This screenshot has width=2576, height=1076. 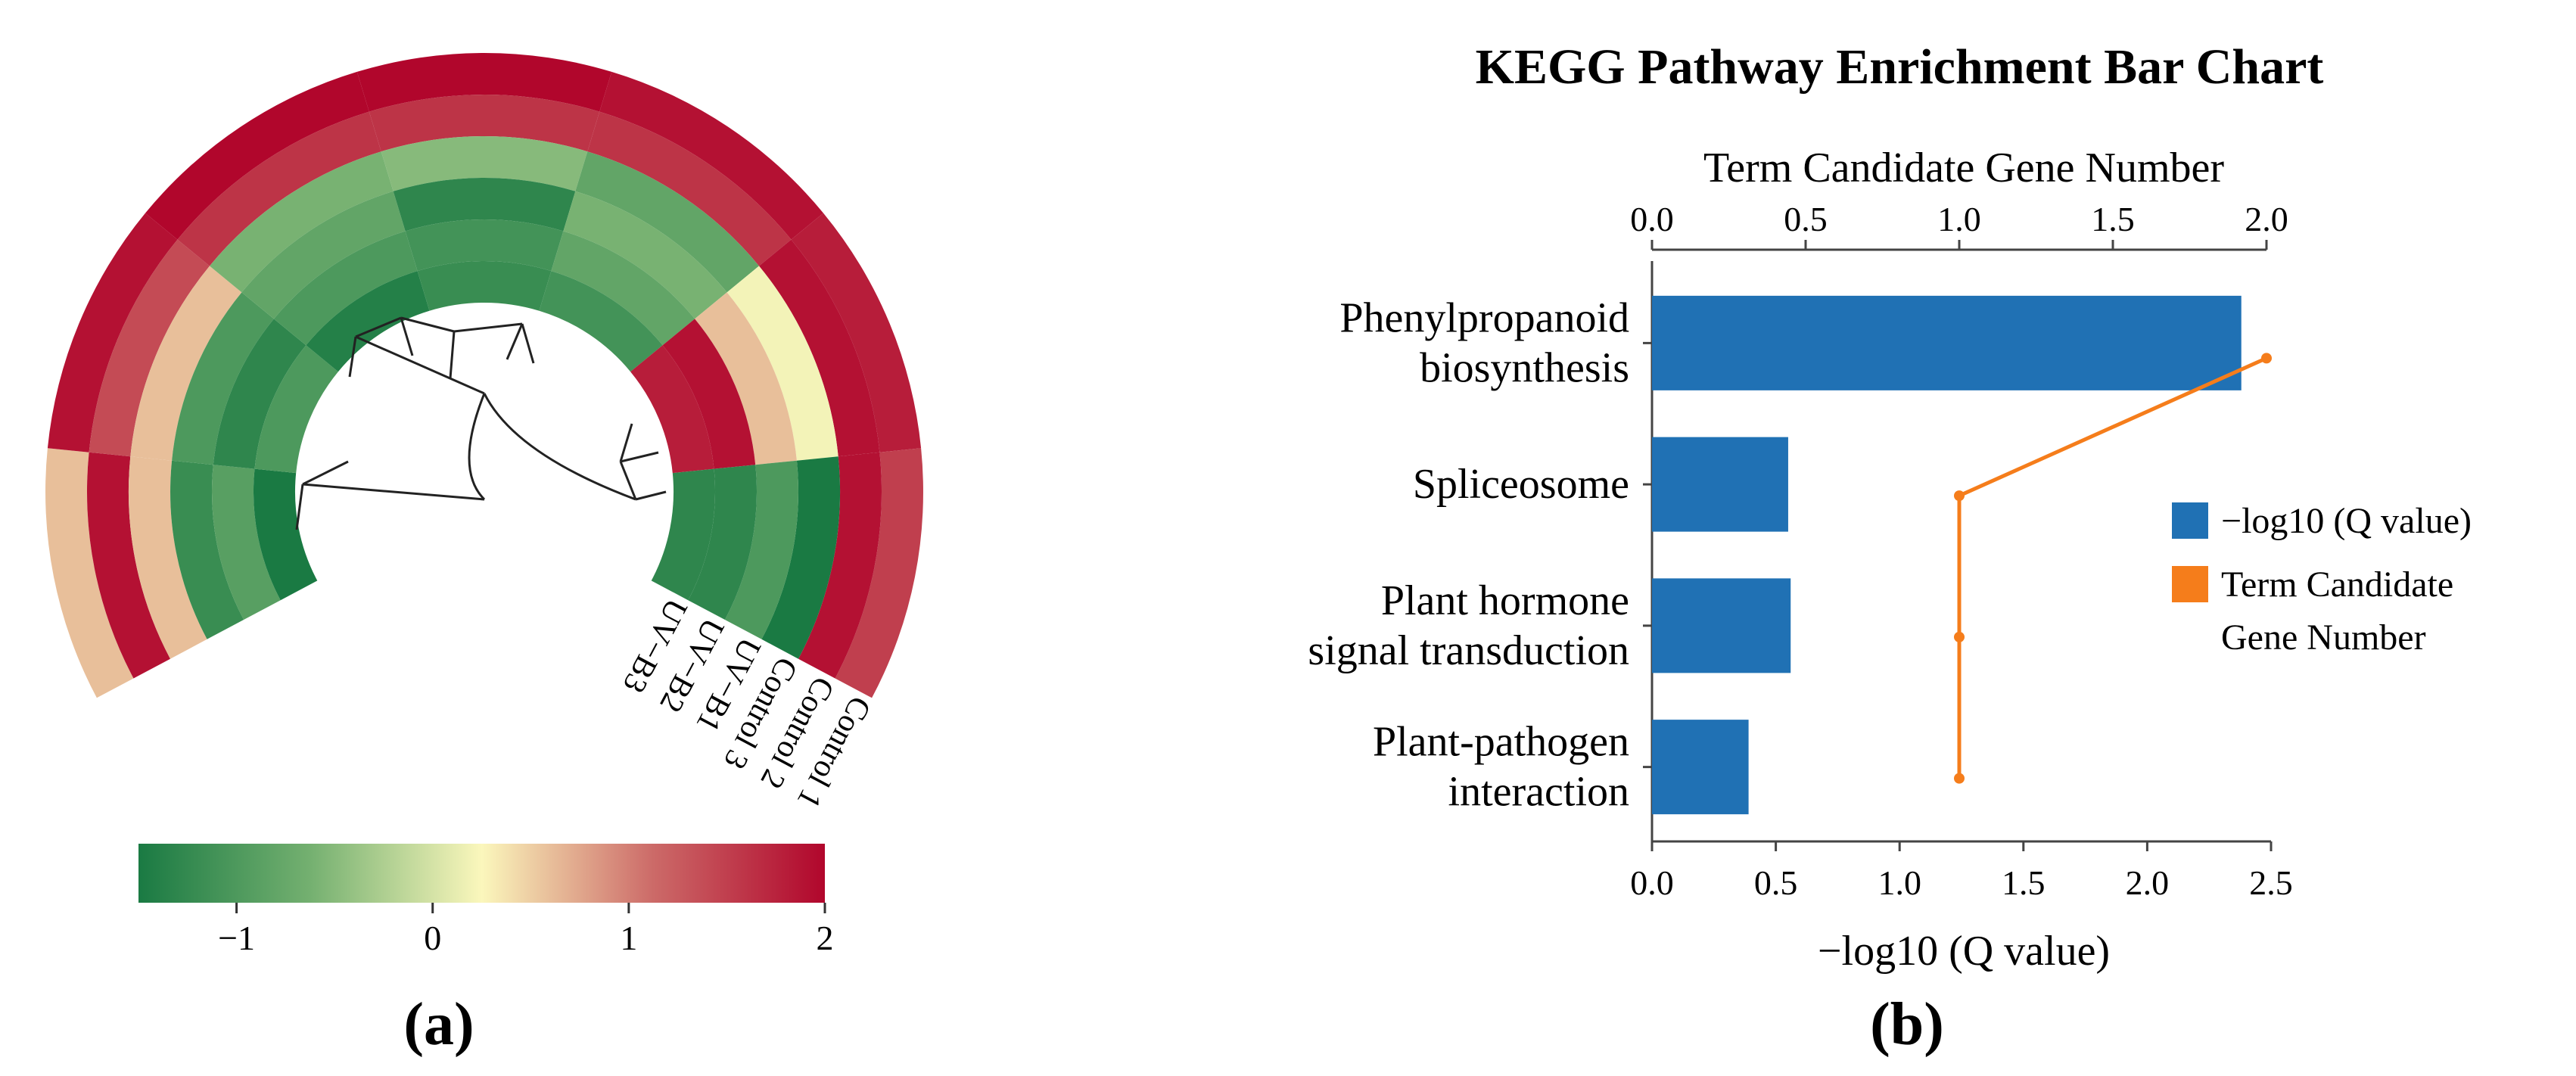 I want to click on bottom-axis-tick-label: 2.0, so click(x=2148, y=883).